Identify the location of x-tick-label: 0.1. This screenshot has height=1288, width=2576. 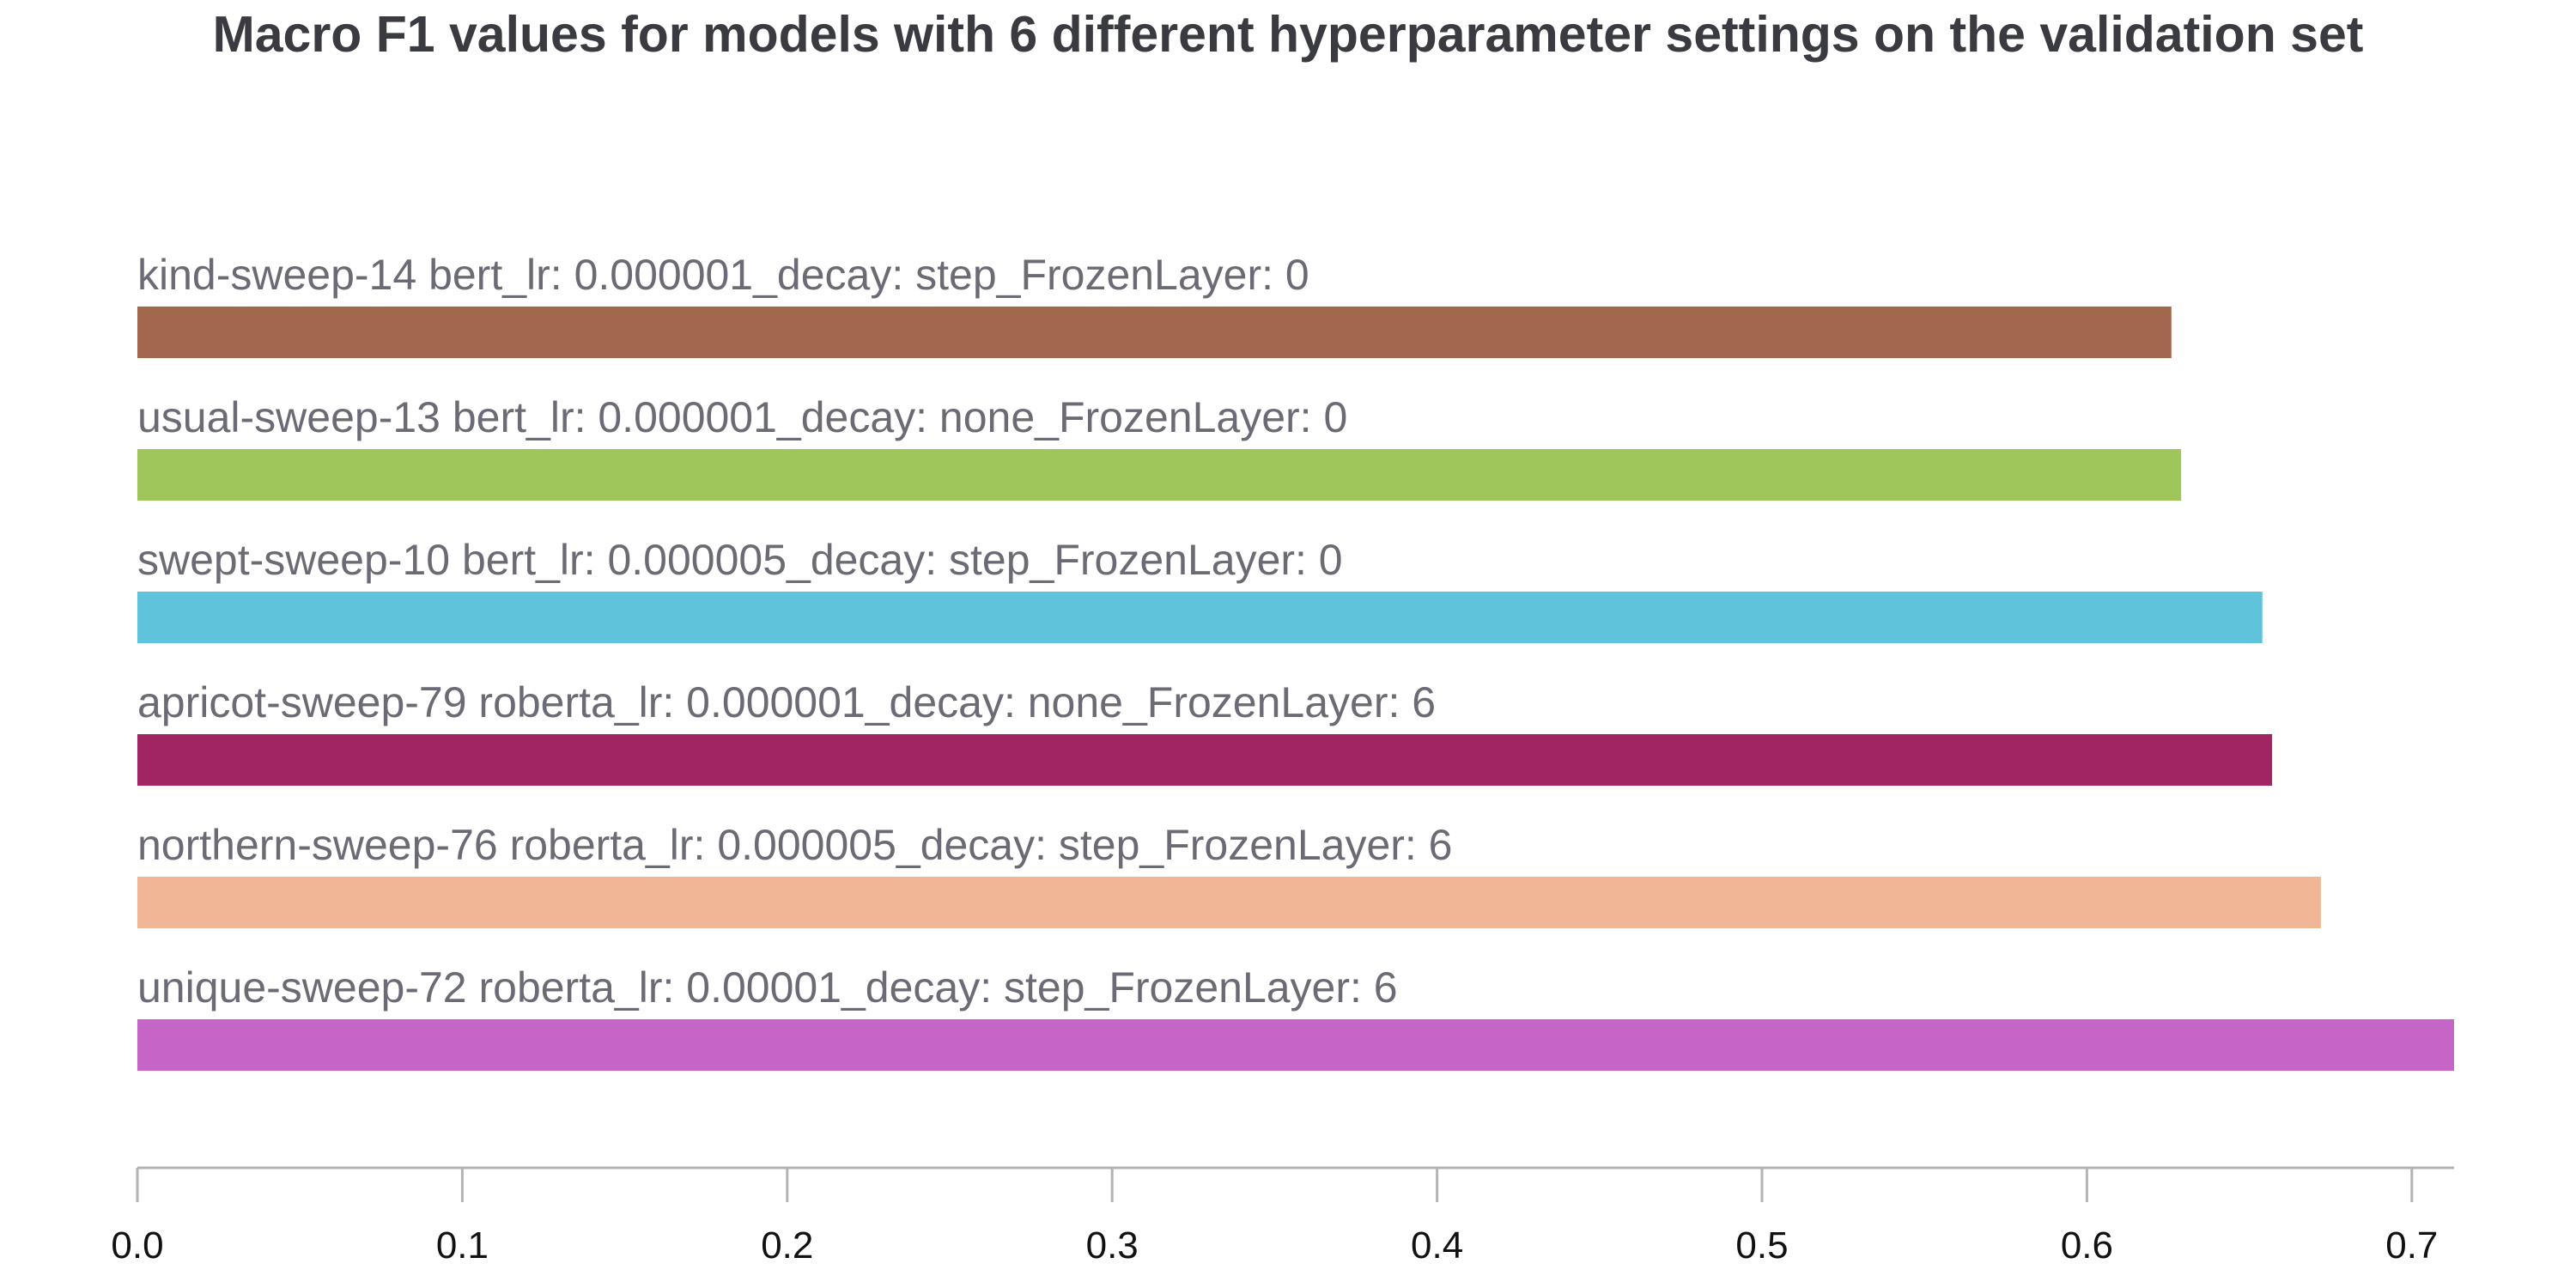
(463, 1246).